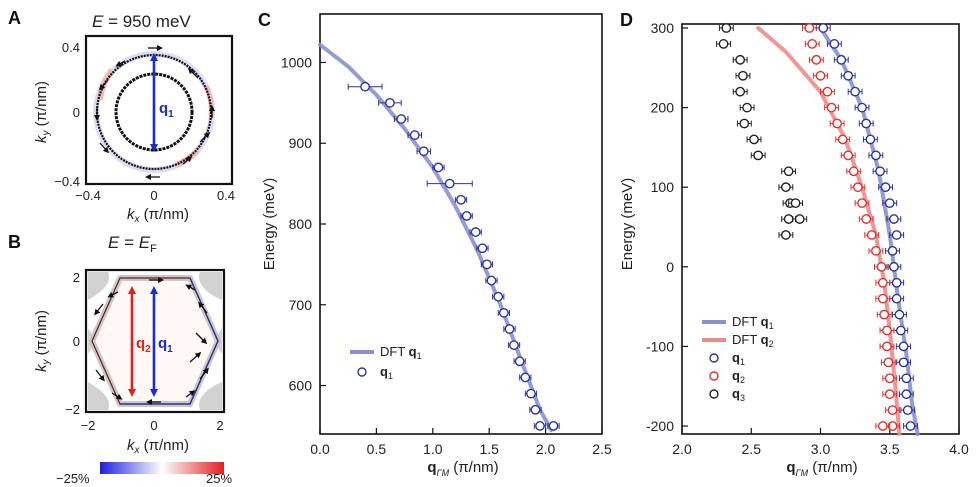 The width and height of the screenshot is (977, 487). What do you see at coordinates (386, 372) in the screenshot?
I see `legend-label: q1` at bounding box center [386, 372].